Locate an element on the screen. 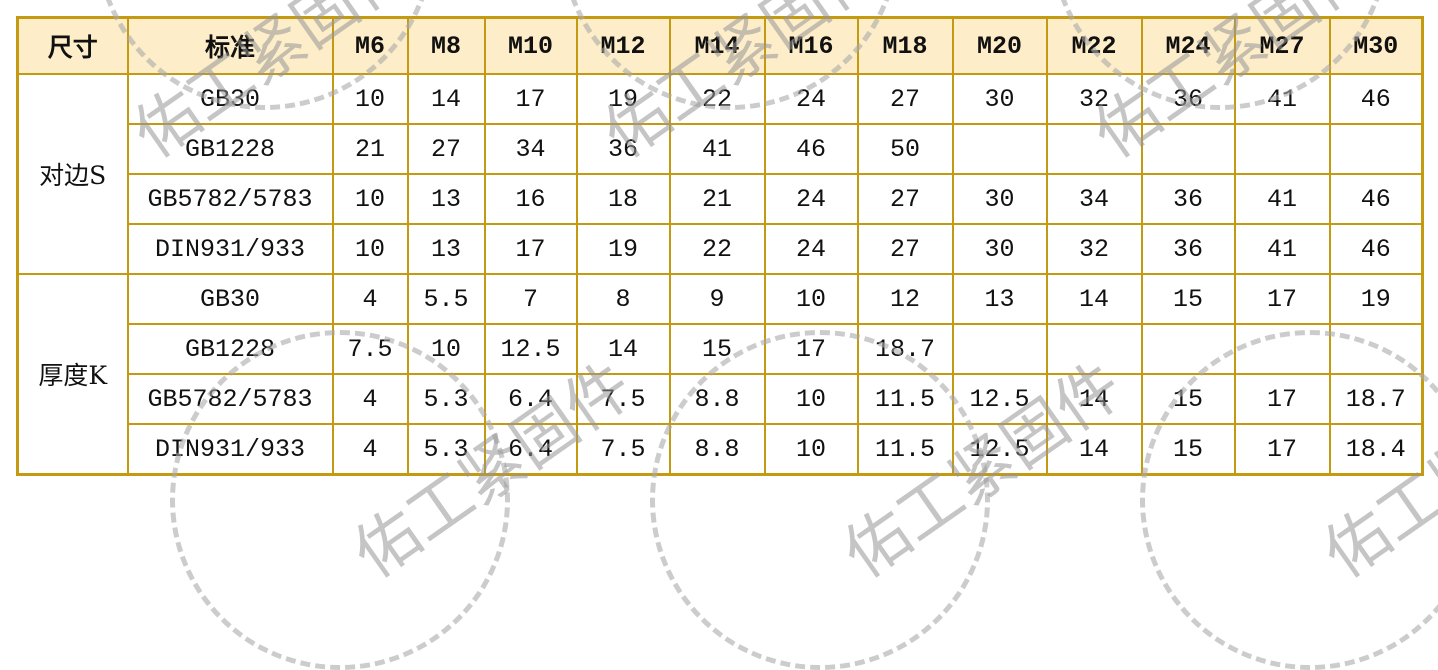 The width and height of the screenshot is (1438, 670). header-m22: M22 is located at coordinates (1094, 45).